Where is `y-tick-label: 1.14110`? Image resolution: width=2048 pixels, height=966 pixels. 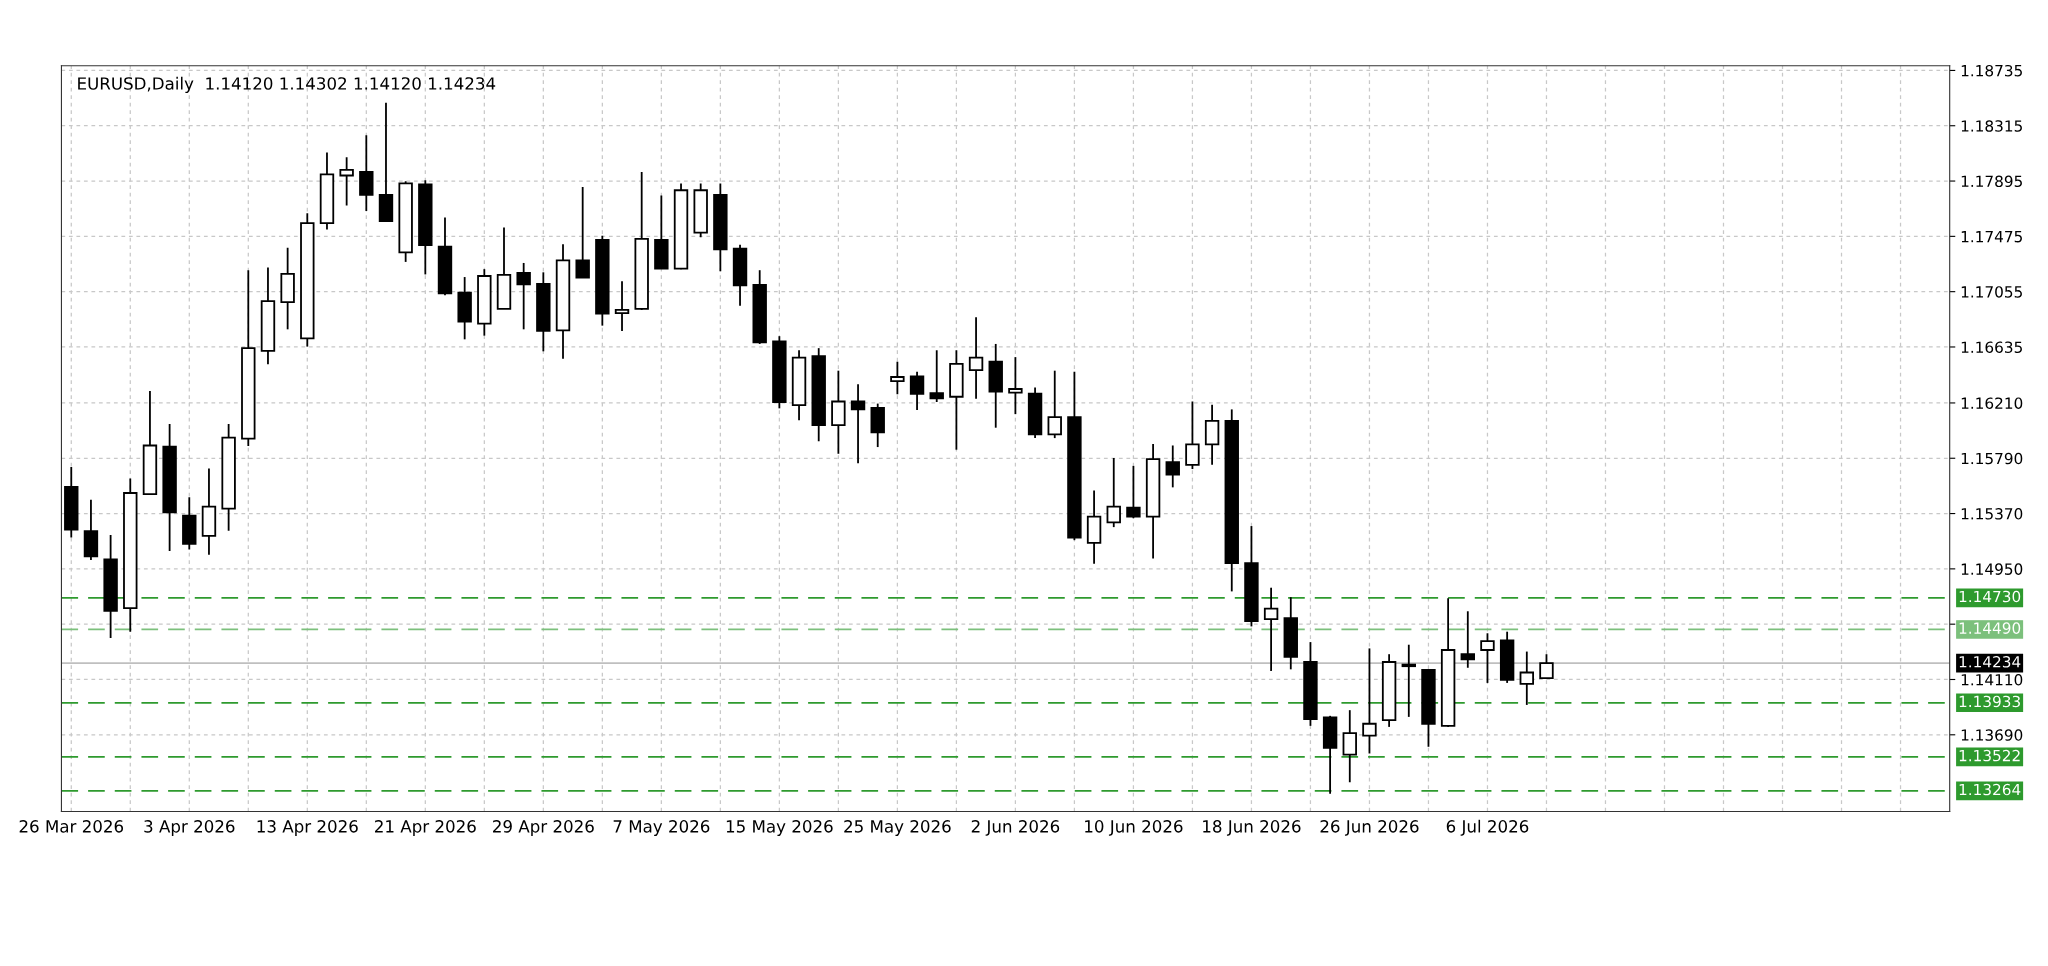
y-tick-label: 1.14110 is located at coordinates (1992, 679).